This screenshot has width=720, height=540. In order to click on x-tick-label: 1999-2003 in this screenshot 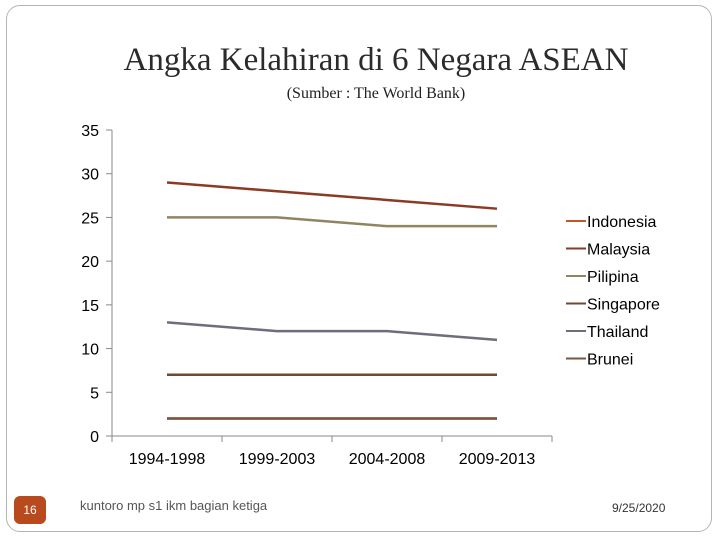, I will do `click(277, 459)`.